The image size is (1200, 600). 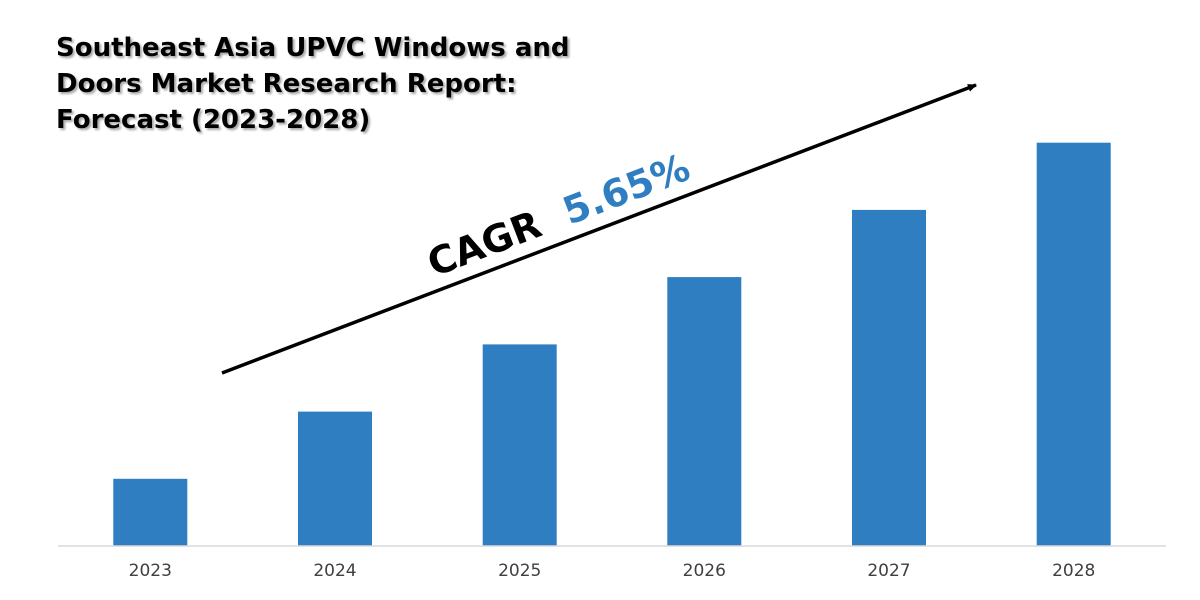 What do you see at coordinates (888, 571) in the screenshot?
I see `x-tick-label-2027: 2027` at bounding box center [888, 571].